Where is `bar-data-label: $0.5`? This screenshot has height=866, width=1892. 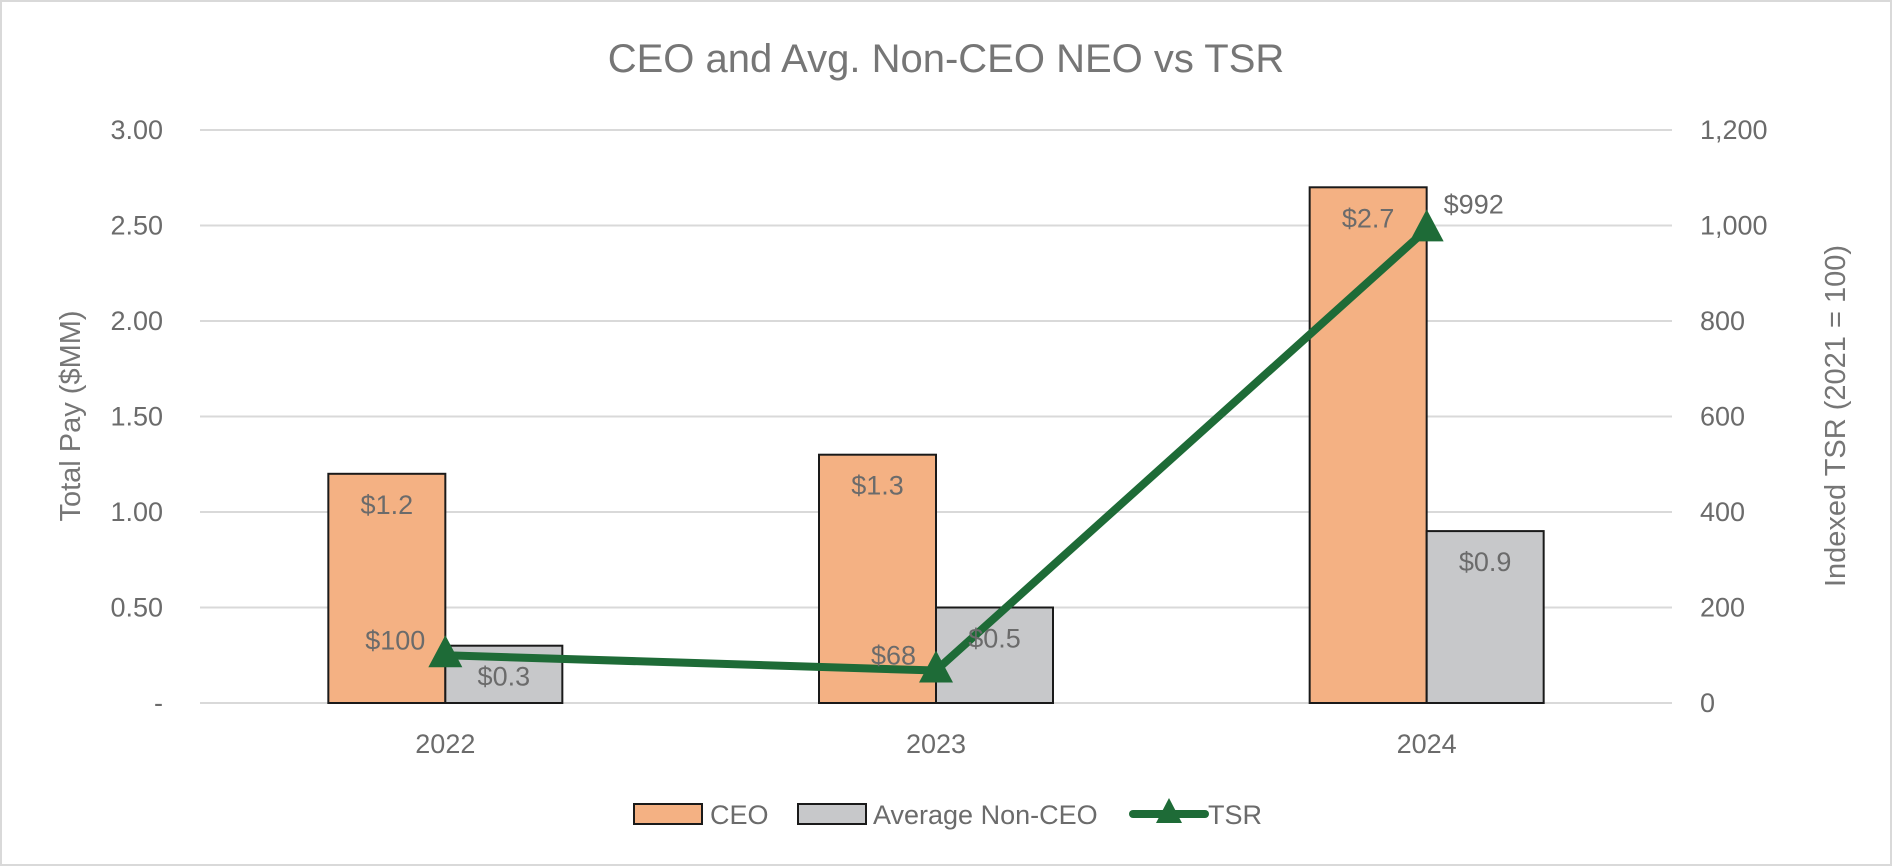 bar-data-label: $0.5 is located at coordinates (994, 639).